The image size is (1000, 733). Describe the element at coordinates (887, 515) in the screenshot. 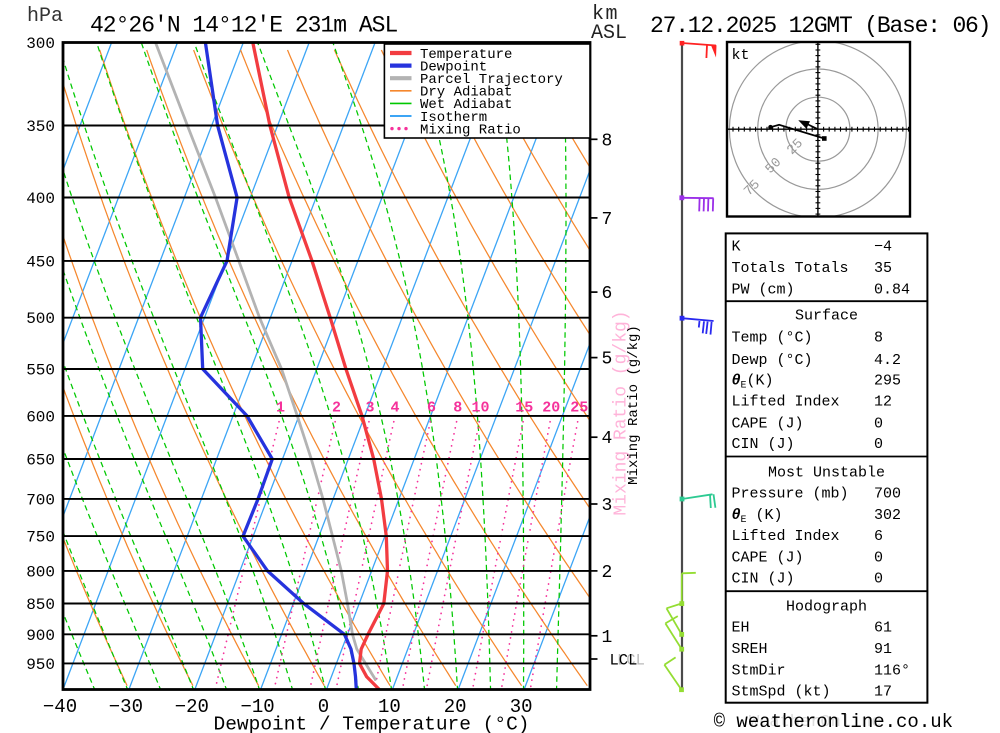

I see `svg-text: 302` at that location.